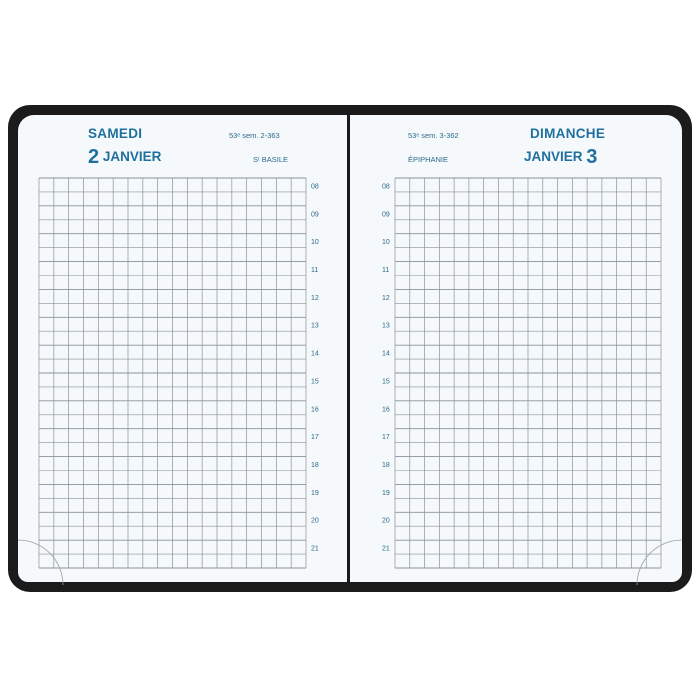 This screenshot has height=700, width=700. What do you see at coordinates (386, 493) in the screenshot?
I see `right-hour-label: 19` at bounding box center [386, 493].